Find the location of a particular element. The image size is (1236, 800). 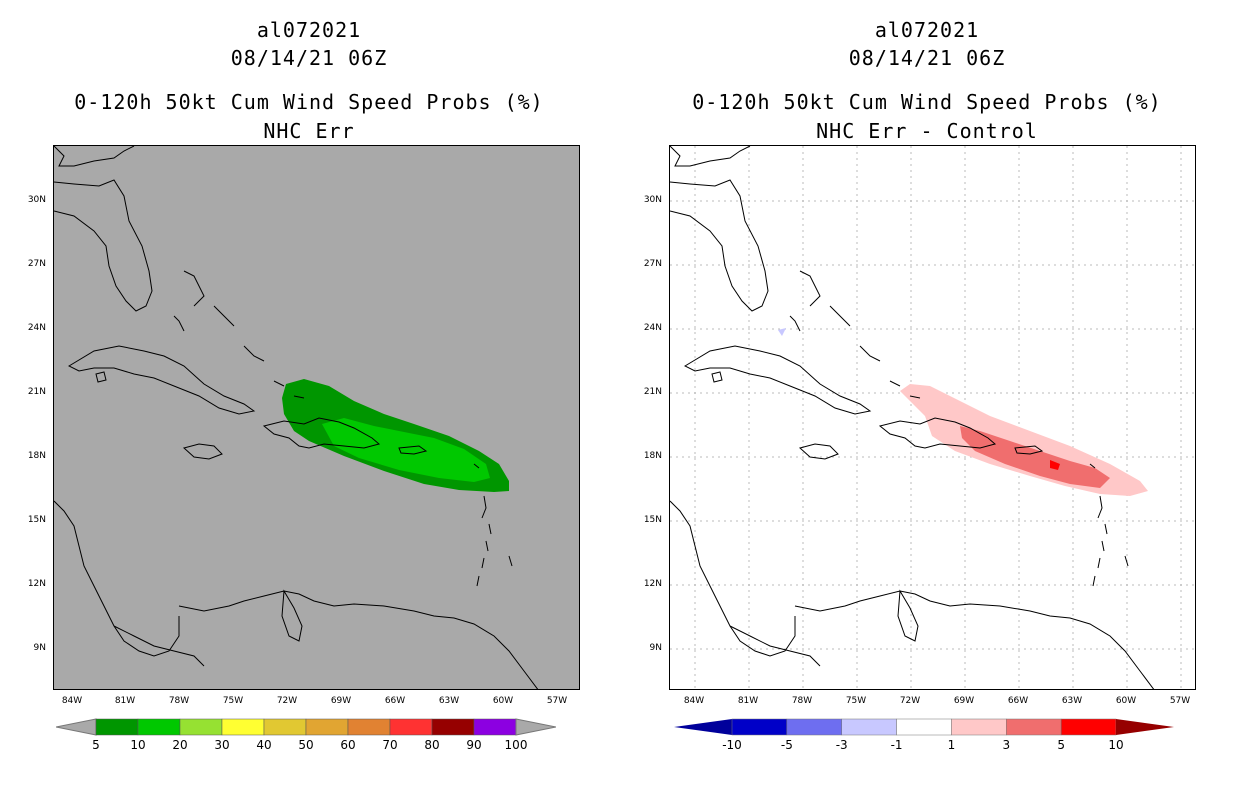

colorbar-label: -1 is located at coordinates (896, 745).